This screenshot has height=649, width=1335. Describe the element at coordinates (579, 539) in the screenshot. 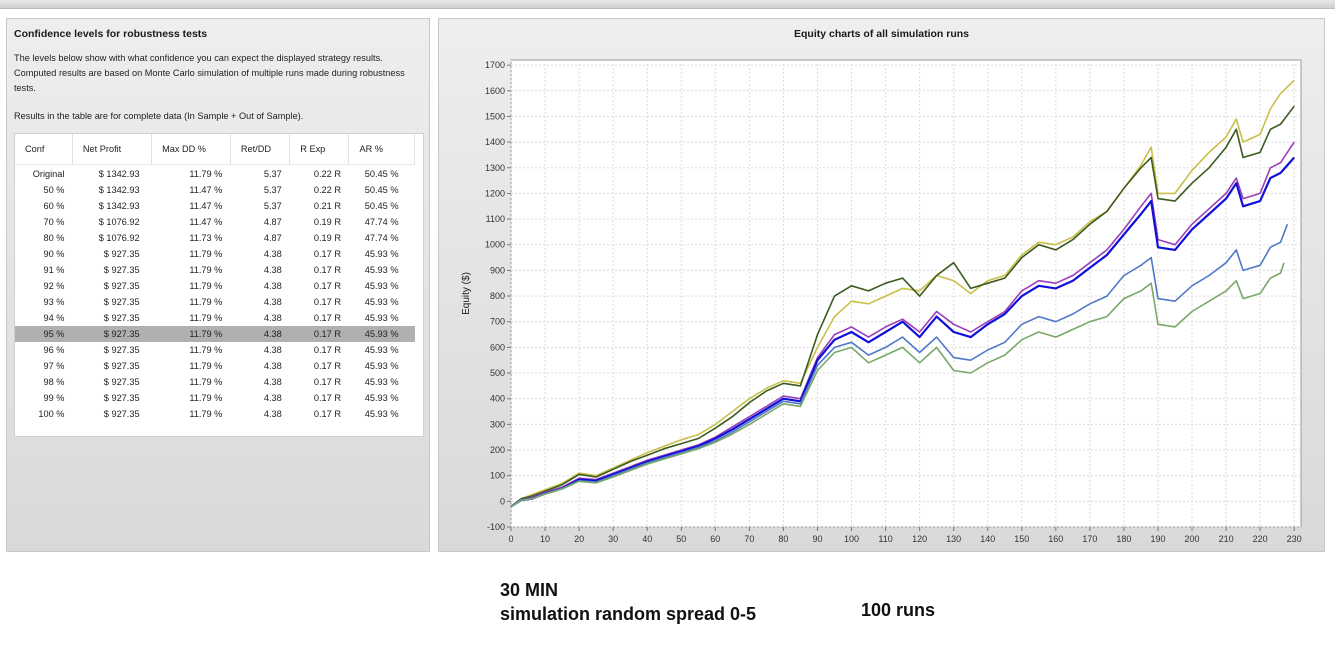

I see `x-tick-label: 20` at that location.